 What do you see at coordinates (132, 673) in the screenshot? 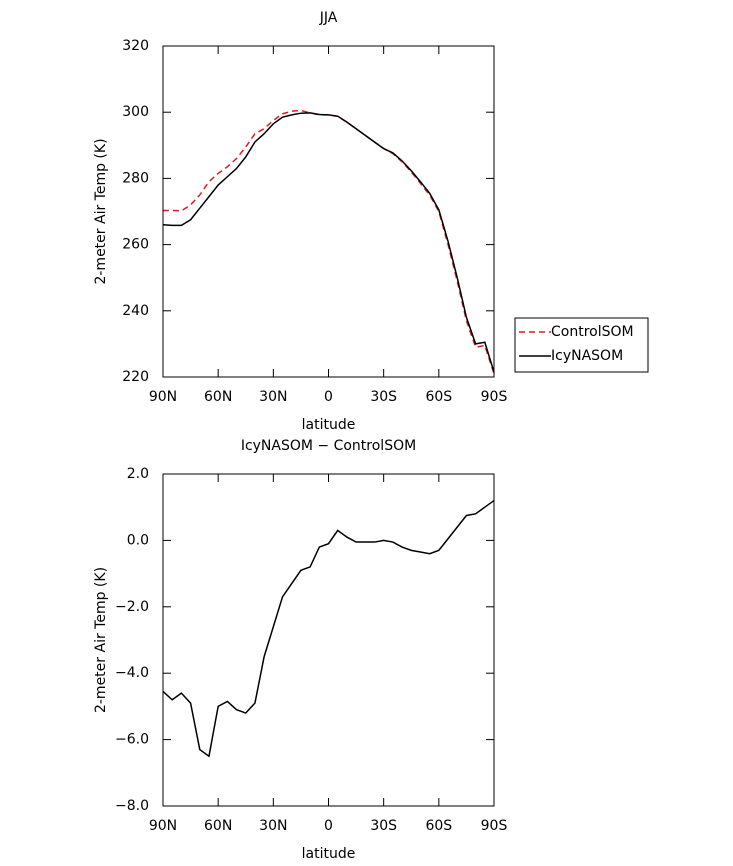
I see `y-tick-label: −4.0` at bounding box center [132, 673].